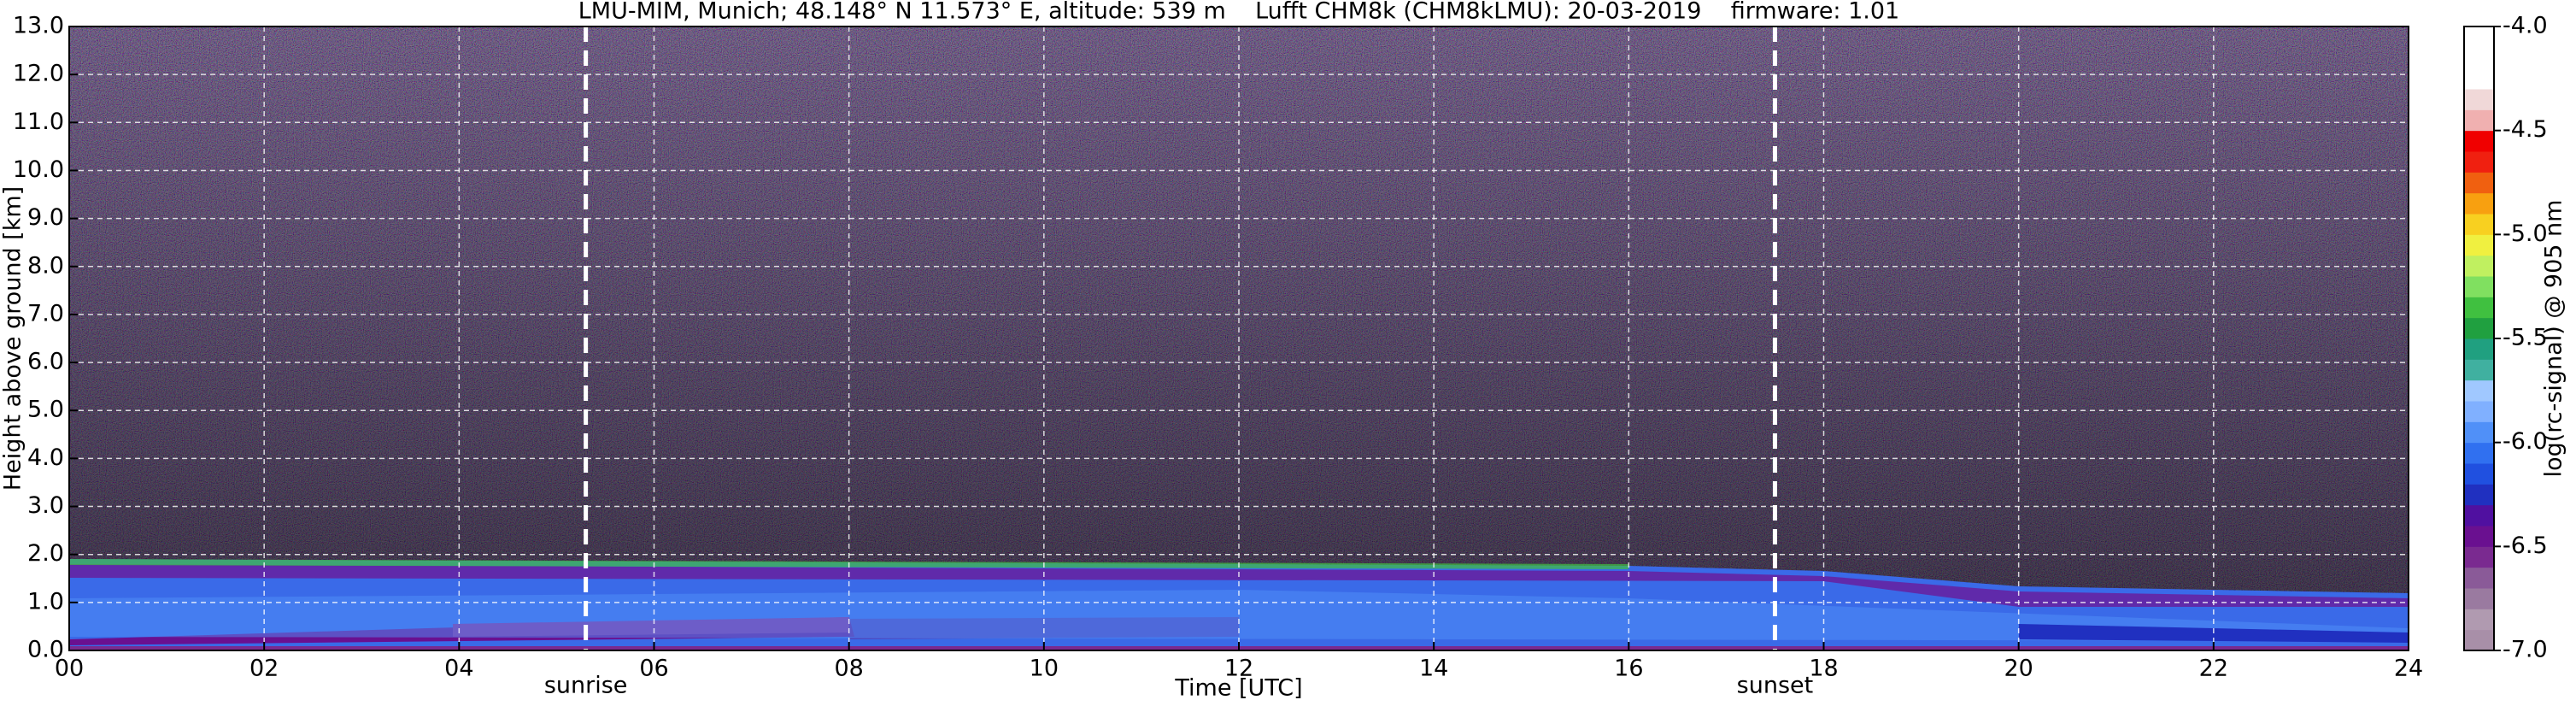 This screenshot has width=2576, height=706. I want to click on x-tick-label: 00, so click(69, 669).